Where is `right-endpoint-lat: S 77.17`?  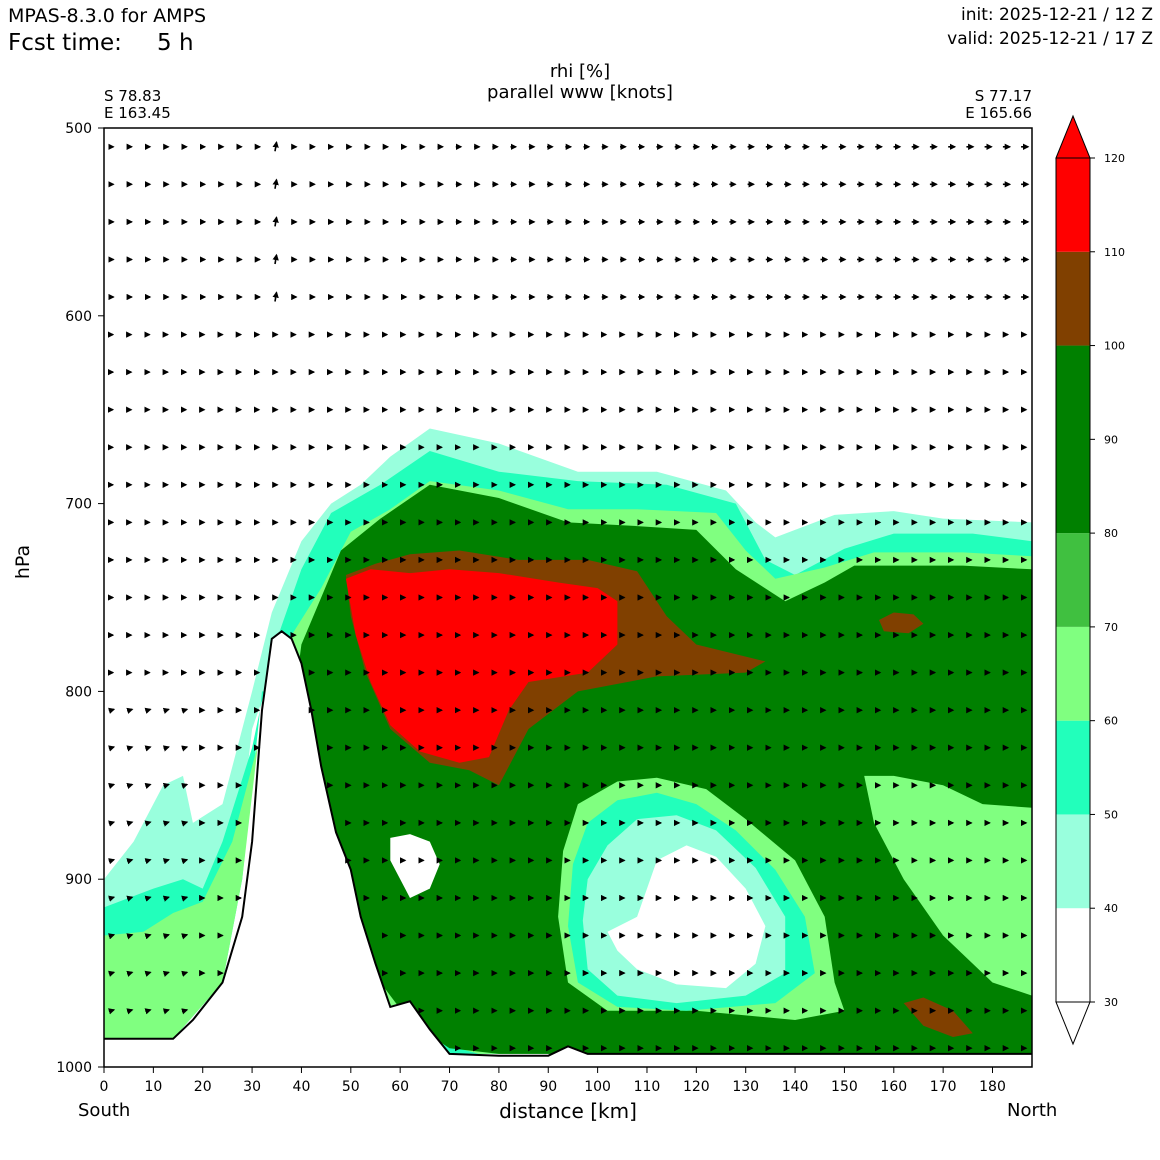
right-endpoint-lat: S 77.17 is located at coordinates (1003, 96).